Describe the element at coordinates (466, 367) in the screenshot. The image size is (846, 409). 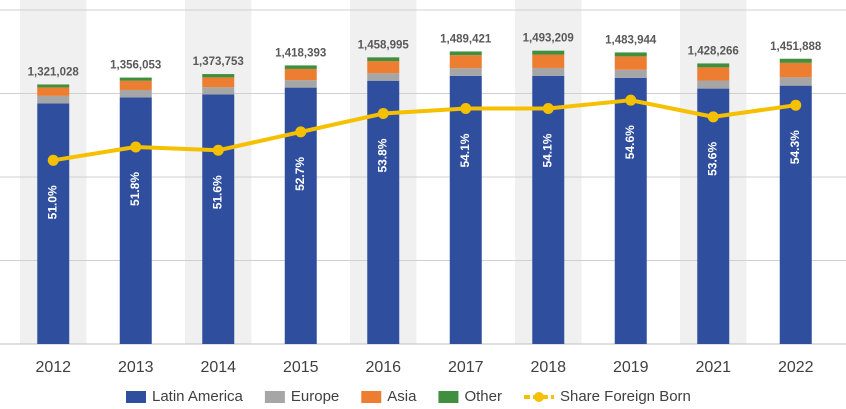
I see `x-tick-label: 2017` at that location.